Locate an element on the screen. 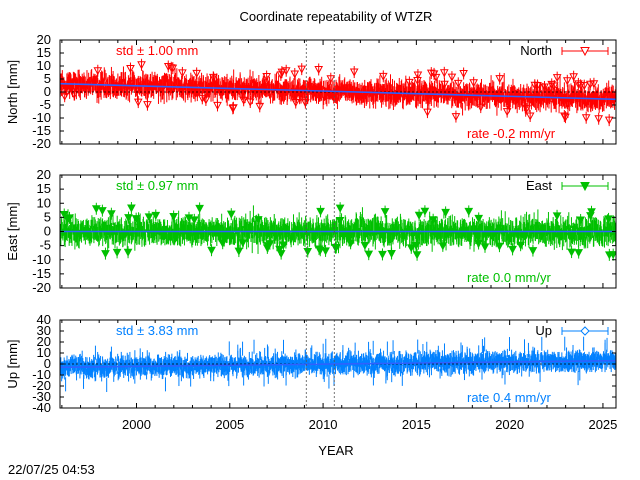  north-std-label: std ± 1.00 mm is located at coordinates (157, 50).